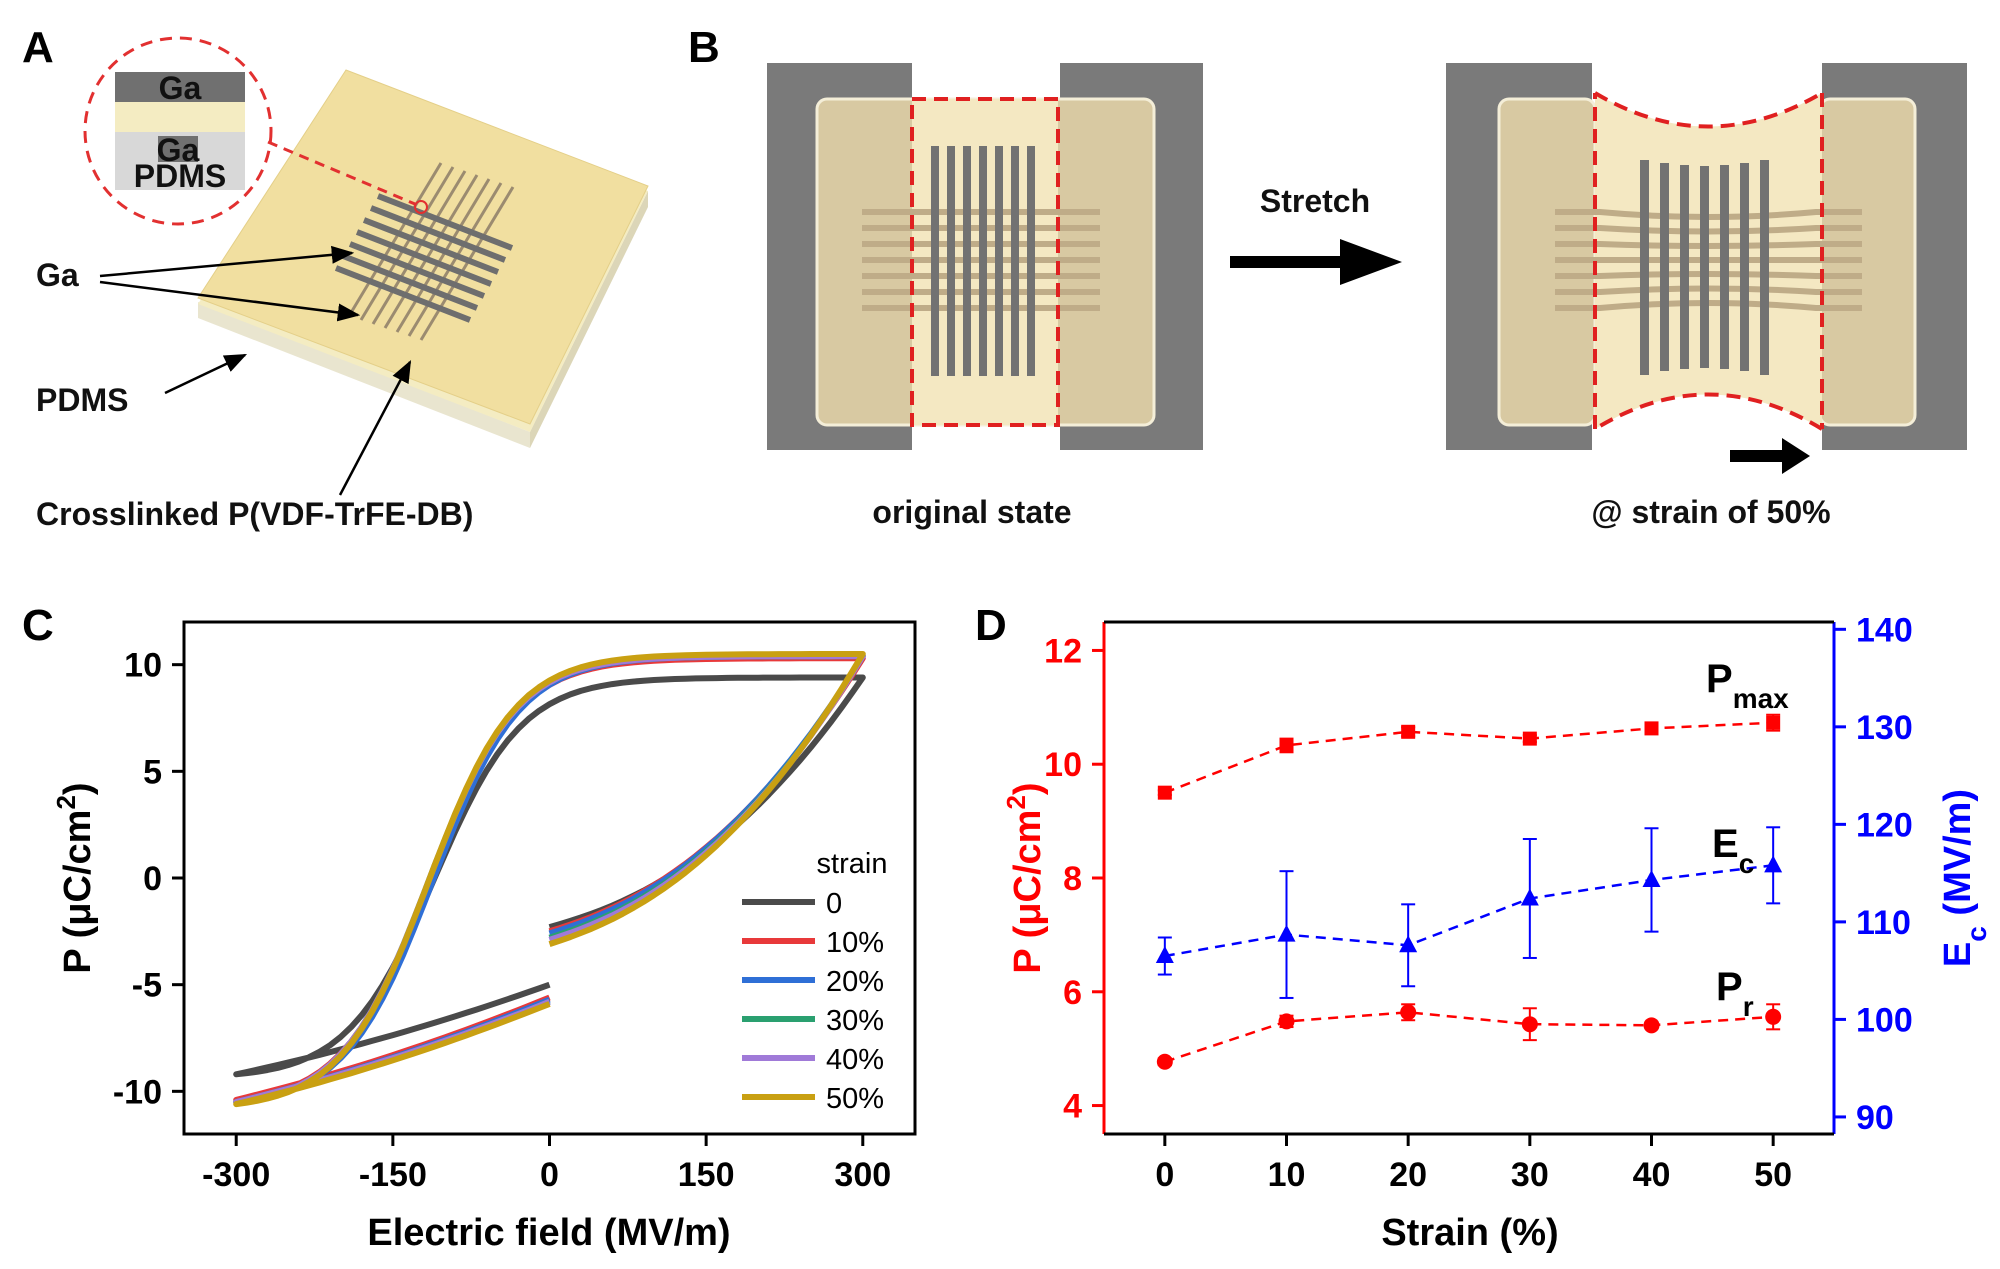  Describe the element at coordinates (143, 666) in the screenshot. I see `y-tick-label: 10` at that location.